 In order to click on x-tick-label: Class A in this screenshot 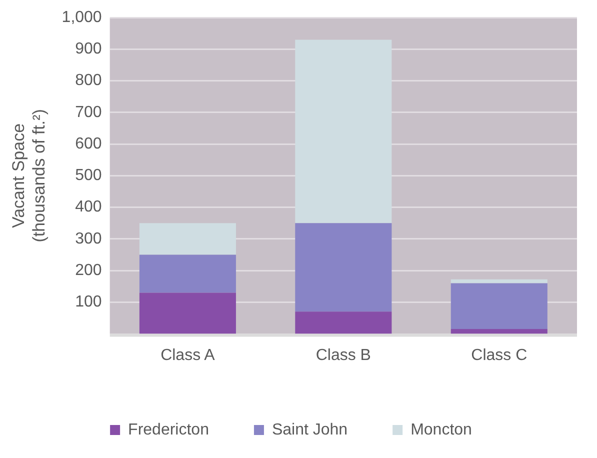, I will do `click(188, 355)`.